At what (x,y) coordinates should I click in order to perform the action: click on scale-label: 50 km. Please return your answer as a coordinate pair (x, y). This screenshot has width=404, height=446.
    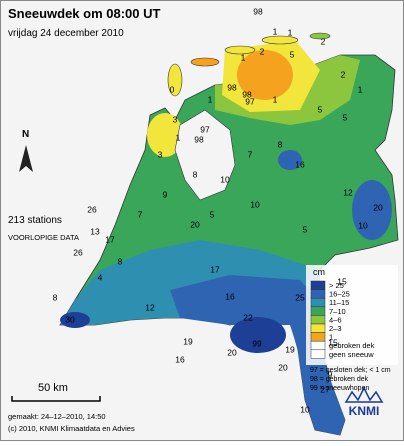
    Looking at the image, I should click on (53, 388).